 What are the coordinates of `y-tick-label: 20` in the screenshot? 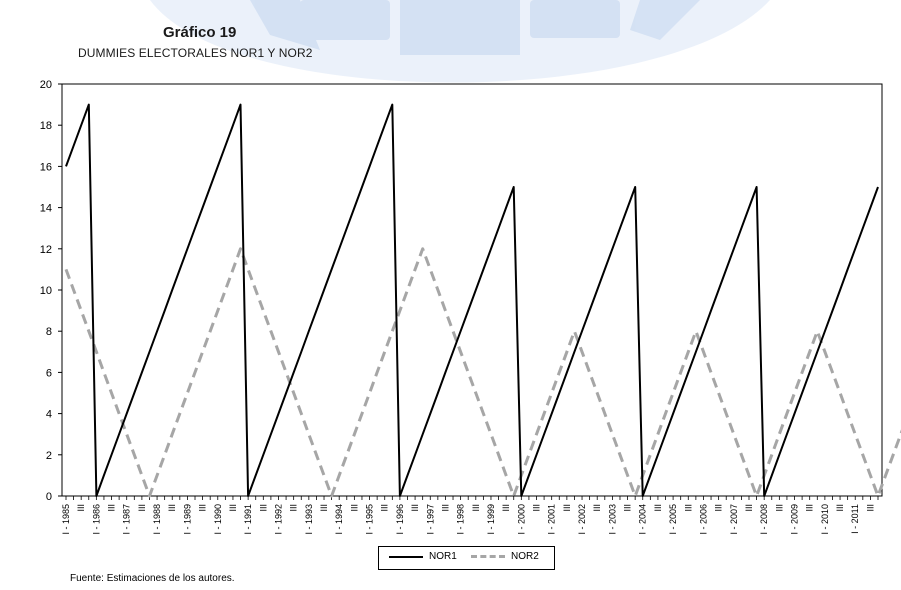 It's located at (46, 85).